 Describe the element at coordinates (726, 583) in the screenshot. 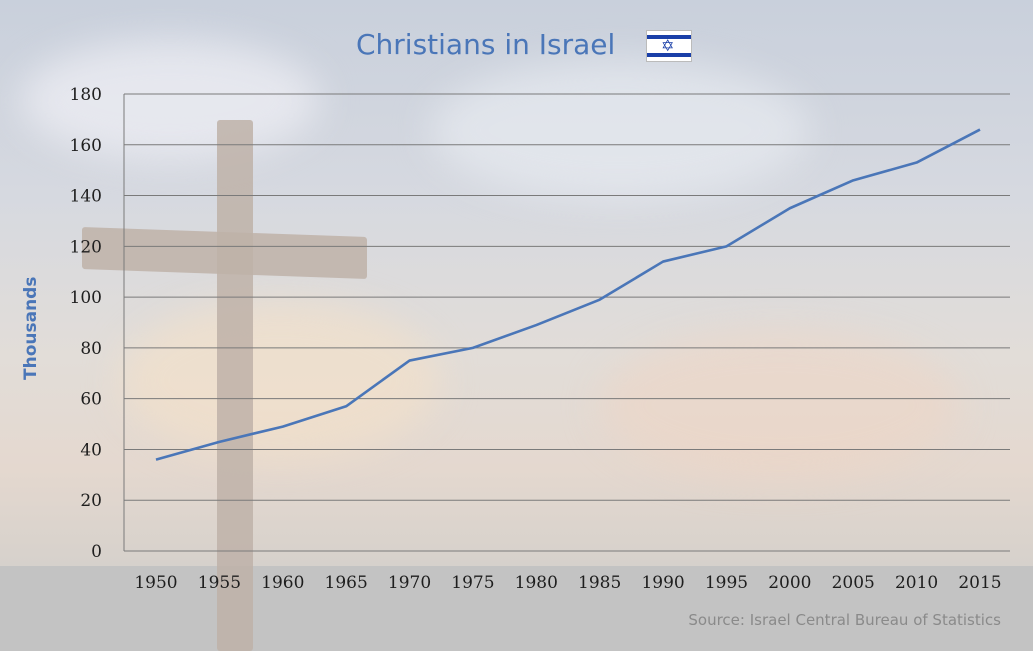

I see `x-tick-label: 1995` at that location.